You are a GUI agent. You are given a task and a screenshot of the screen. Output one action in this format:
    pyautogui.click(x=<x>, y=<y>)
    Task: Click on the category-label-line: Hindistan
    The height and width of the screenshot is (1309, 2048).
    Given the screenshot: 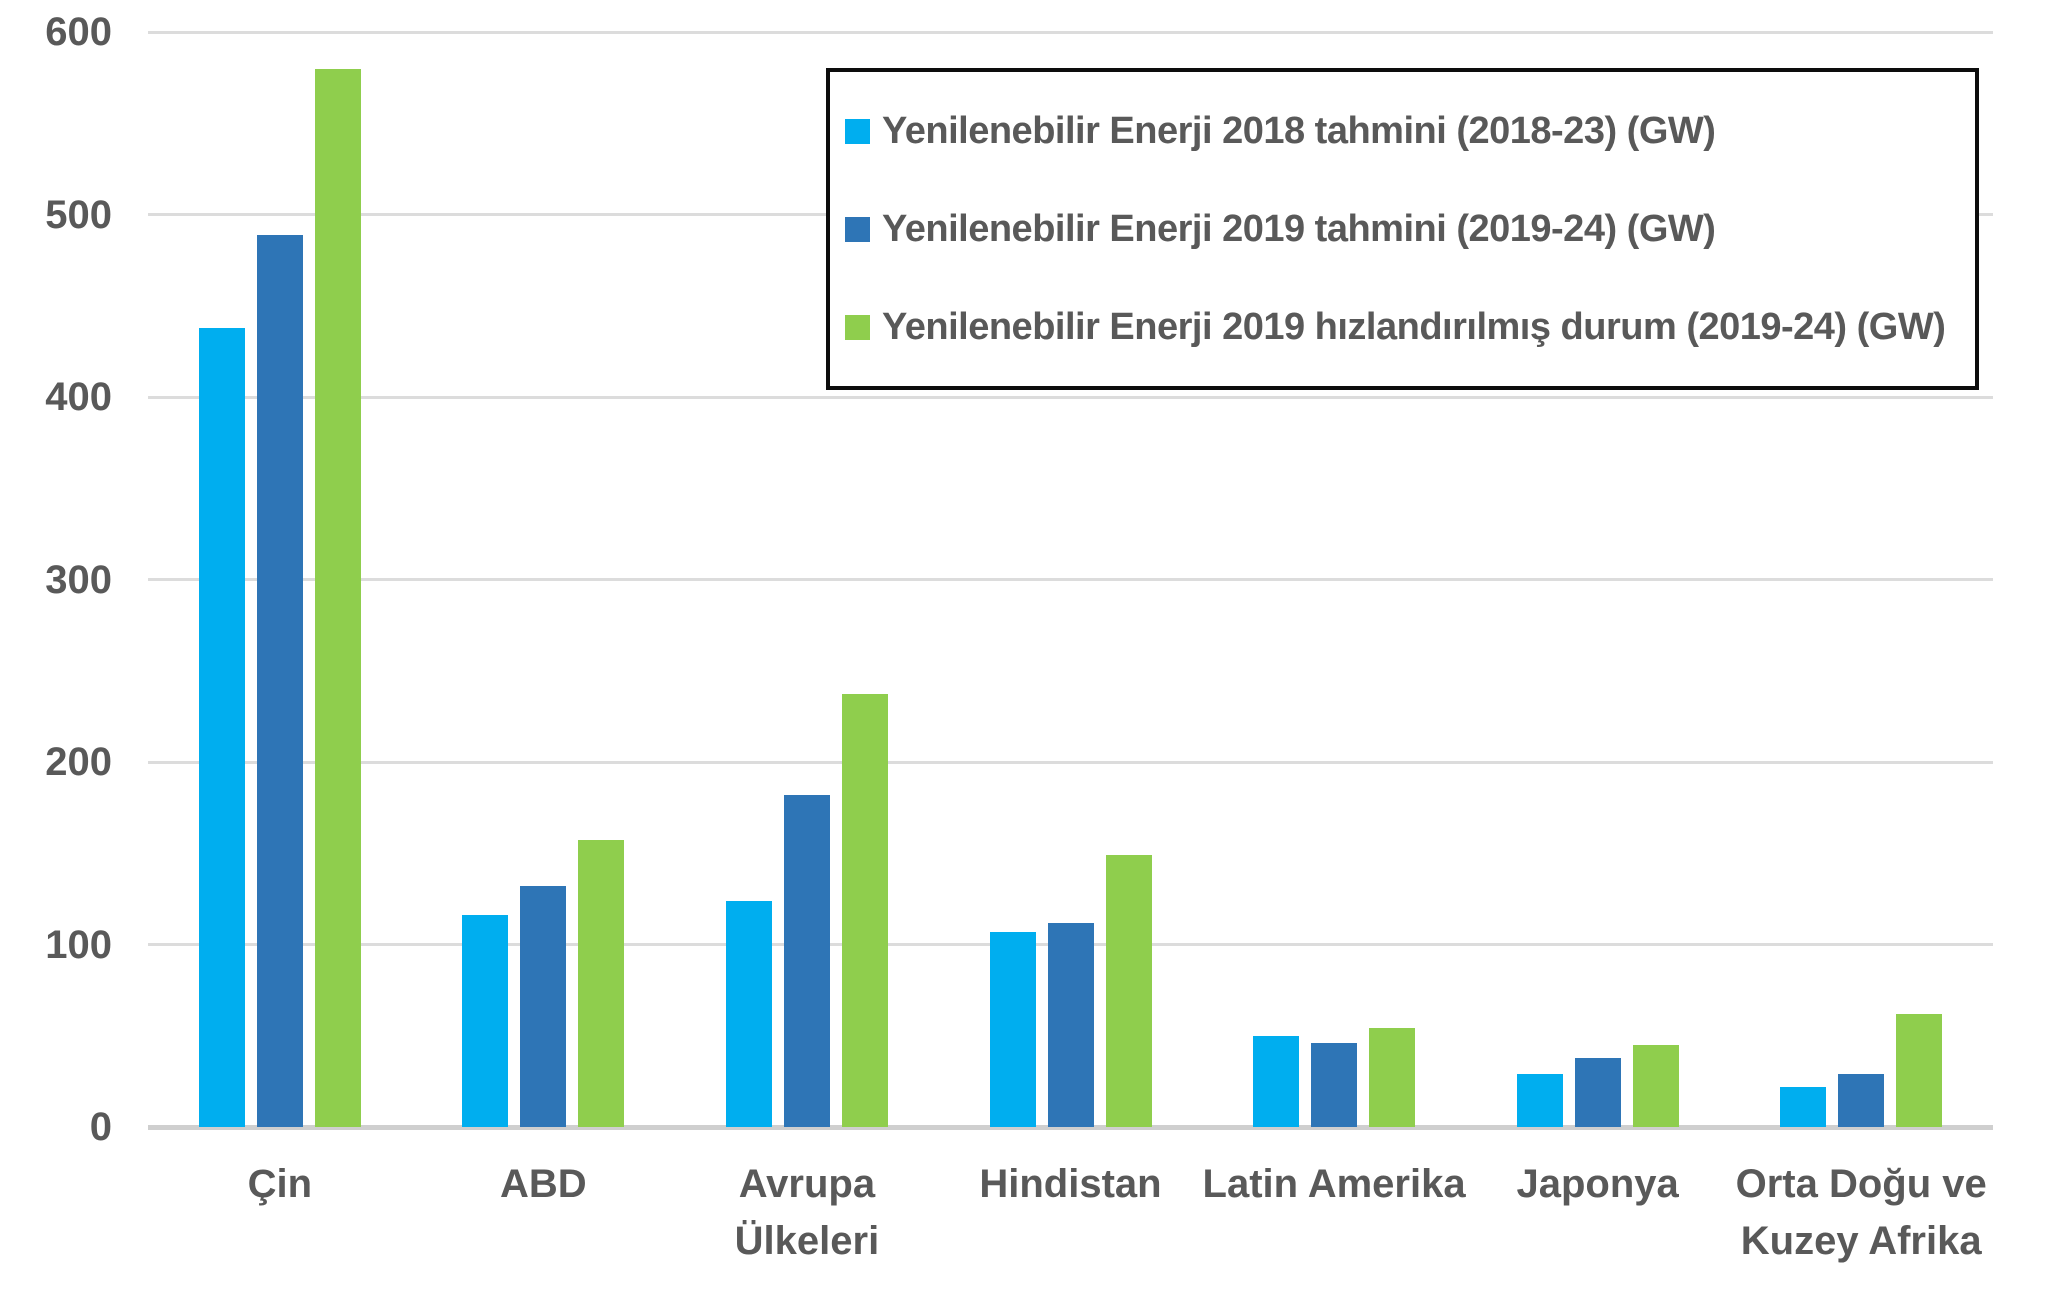 What is the action you would take?
    pyautogui.click(x=1070, y=1184)
    